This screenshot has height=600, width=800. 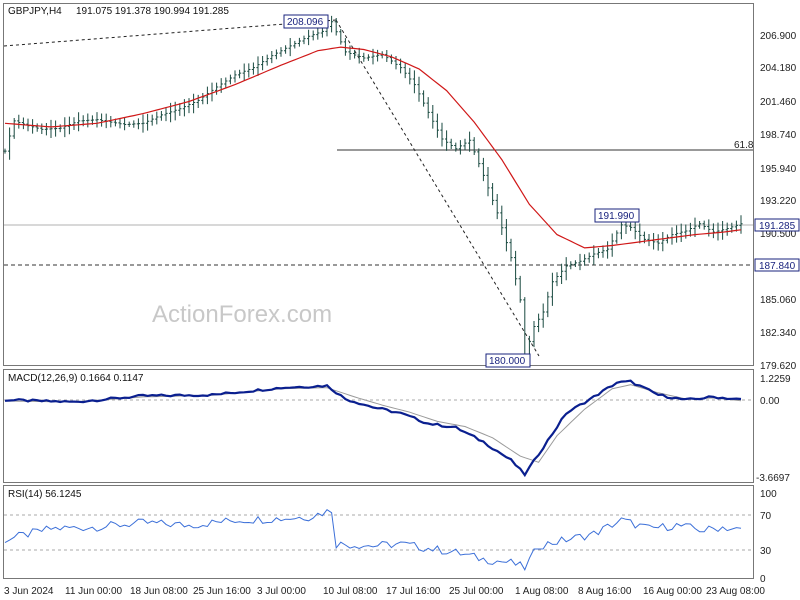 I want to click on support-level-tag: 187.840, so click(x=777, y=266).